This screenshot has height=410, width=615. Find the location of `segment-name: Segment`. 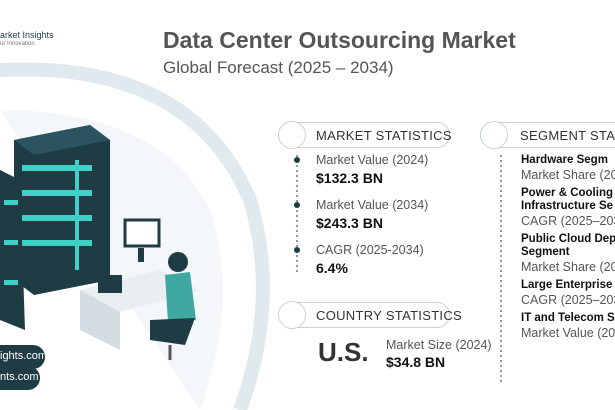

segment-name: Segment is located at coordinates (545, 252).